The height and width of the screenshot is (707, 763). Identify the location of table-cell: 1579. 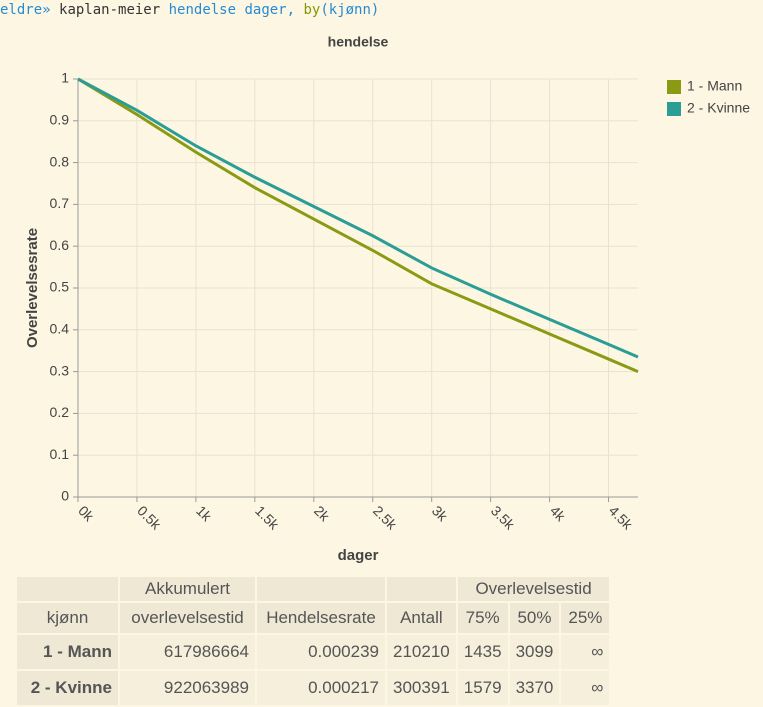
(482, 688).